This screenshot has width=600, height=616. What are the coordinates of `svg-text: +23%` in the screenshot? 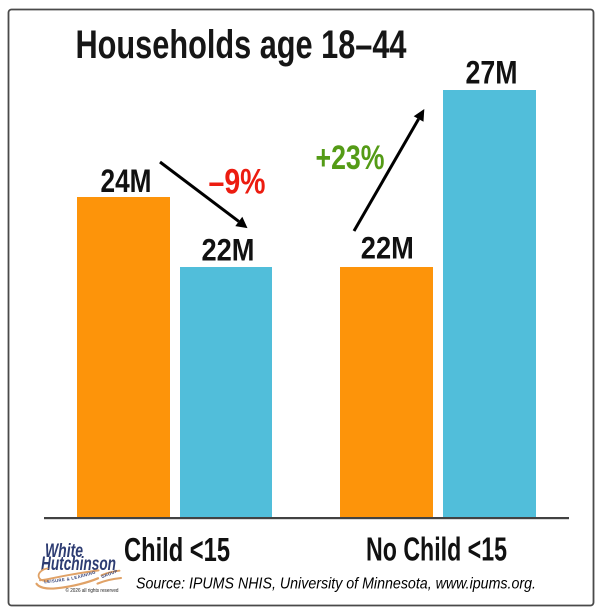 It's located at (350, 158).